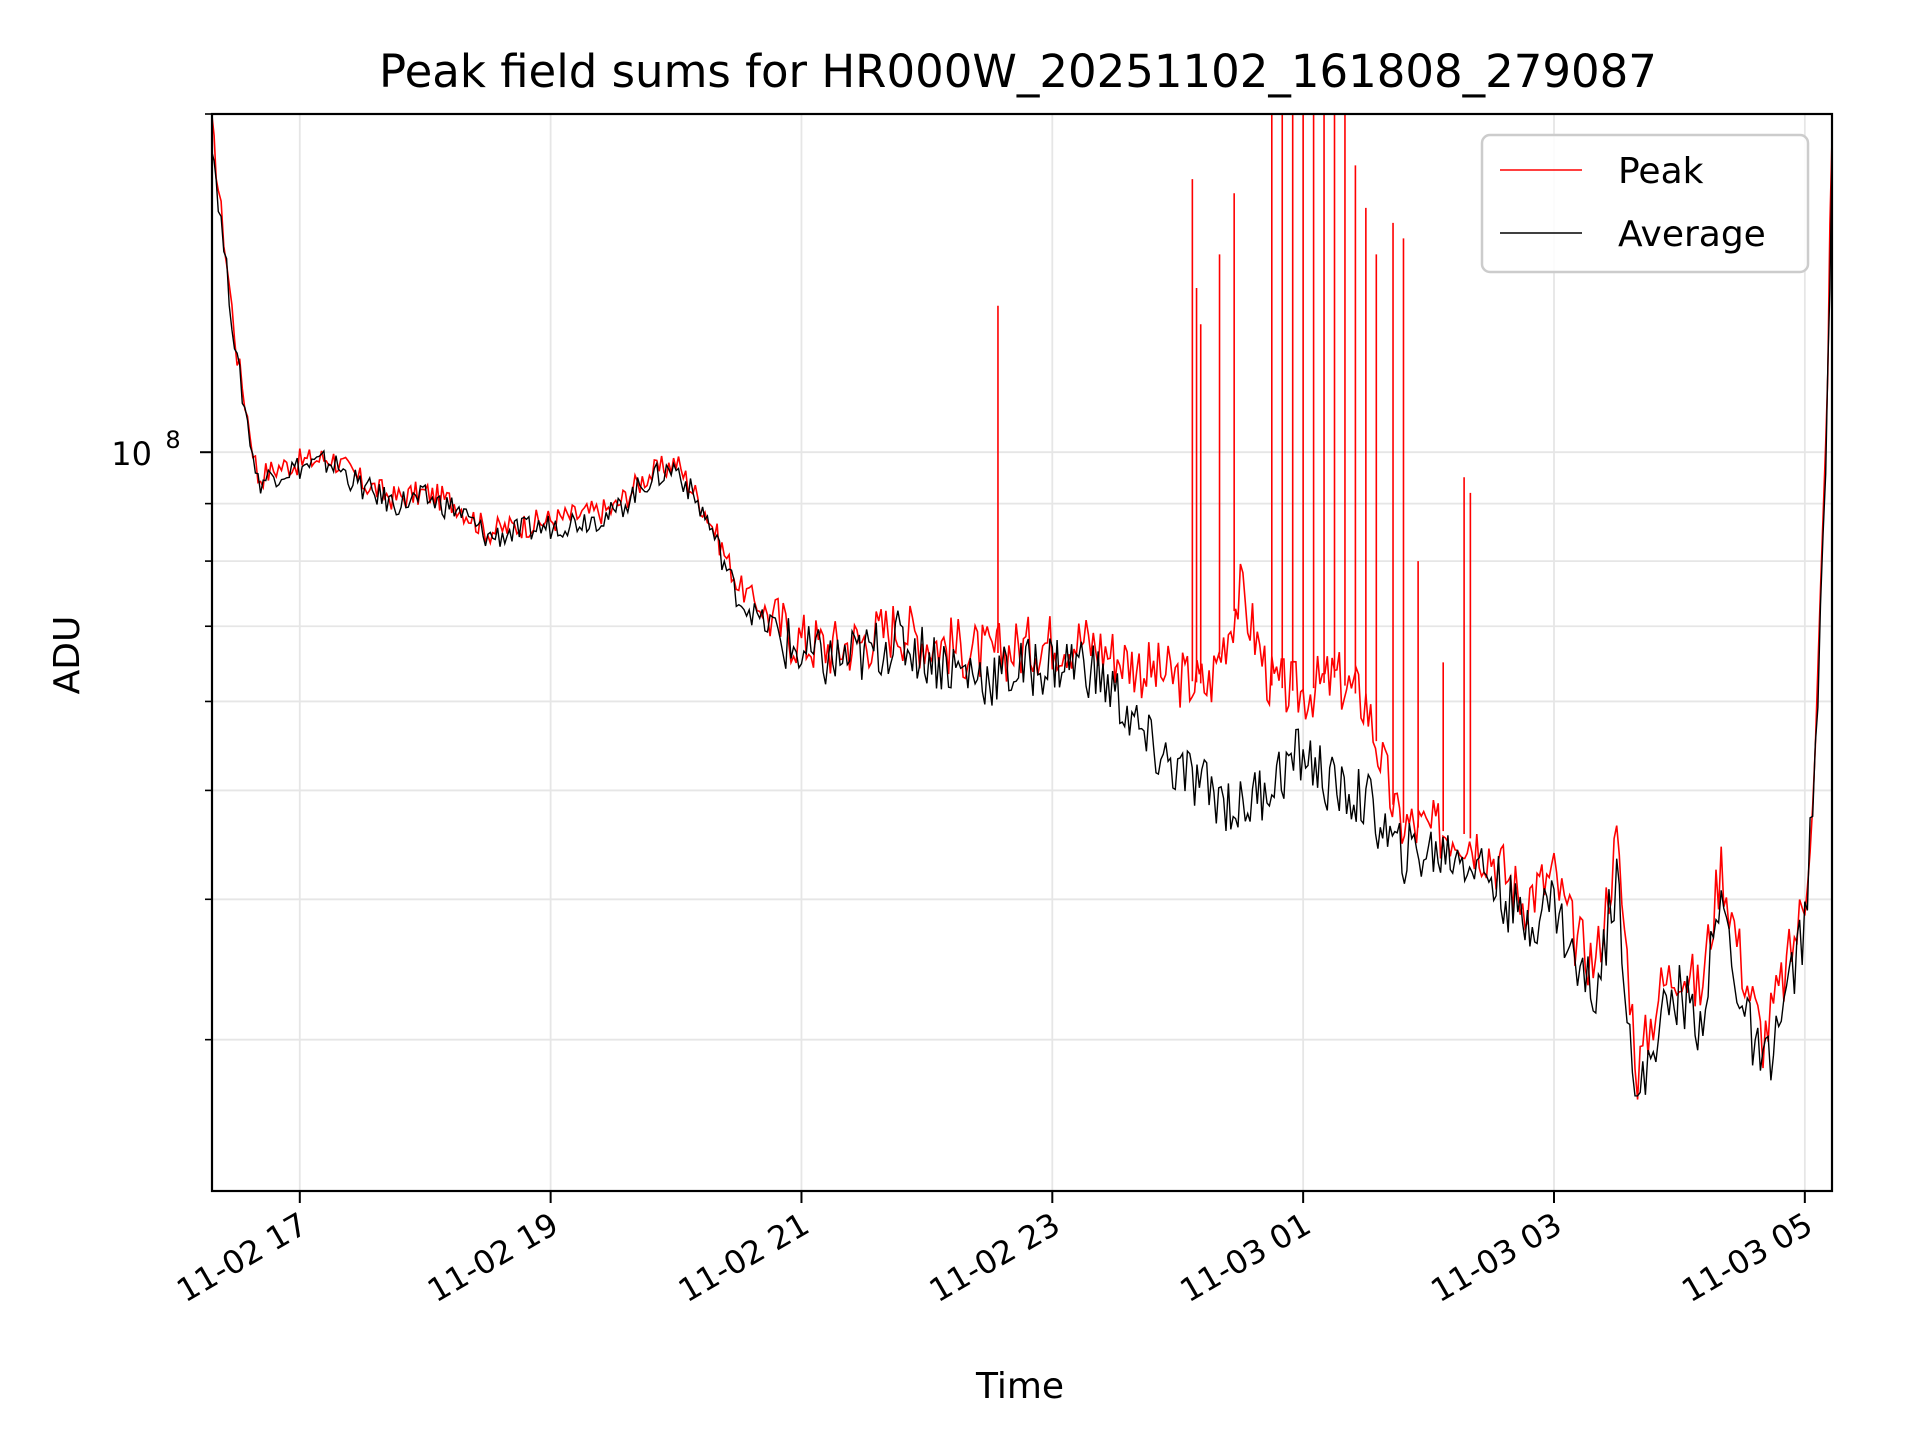 Image resolution: width=1920 pixels, height=1440 pixels. What do you see at coordinates (67, 655) in the screenshot?
I see `y-axis-label: ADU` at bounding box center [67, 655].